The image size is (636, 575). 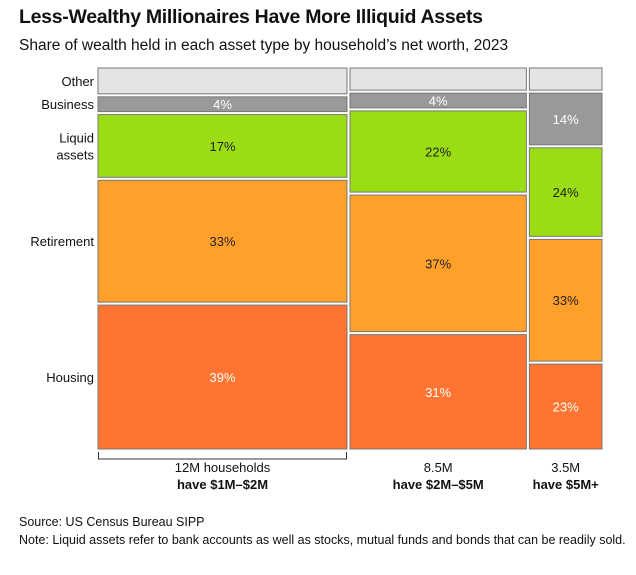 I want to click on data-label: 23%, so click(x=566, y=407).